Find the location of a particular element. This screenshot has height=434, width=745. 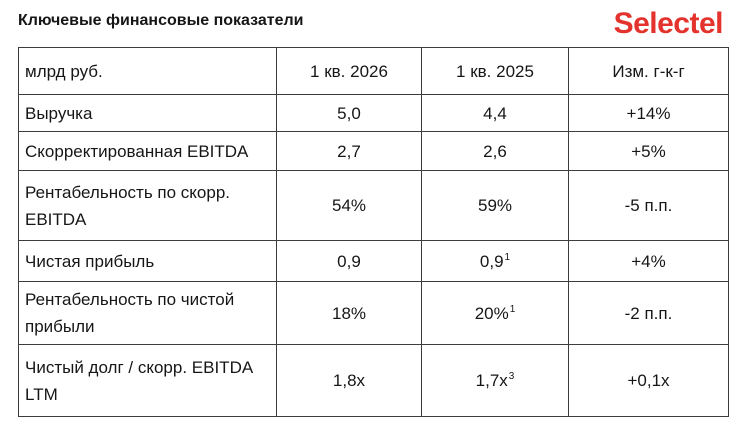

cell-value: 1,8x is located at coordinates (349, 380).